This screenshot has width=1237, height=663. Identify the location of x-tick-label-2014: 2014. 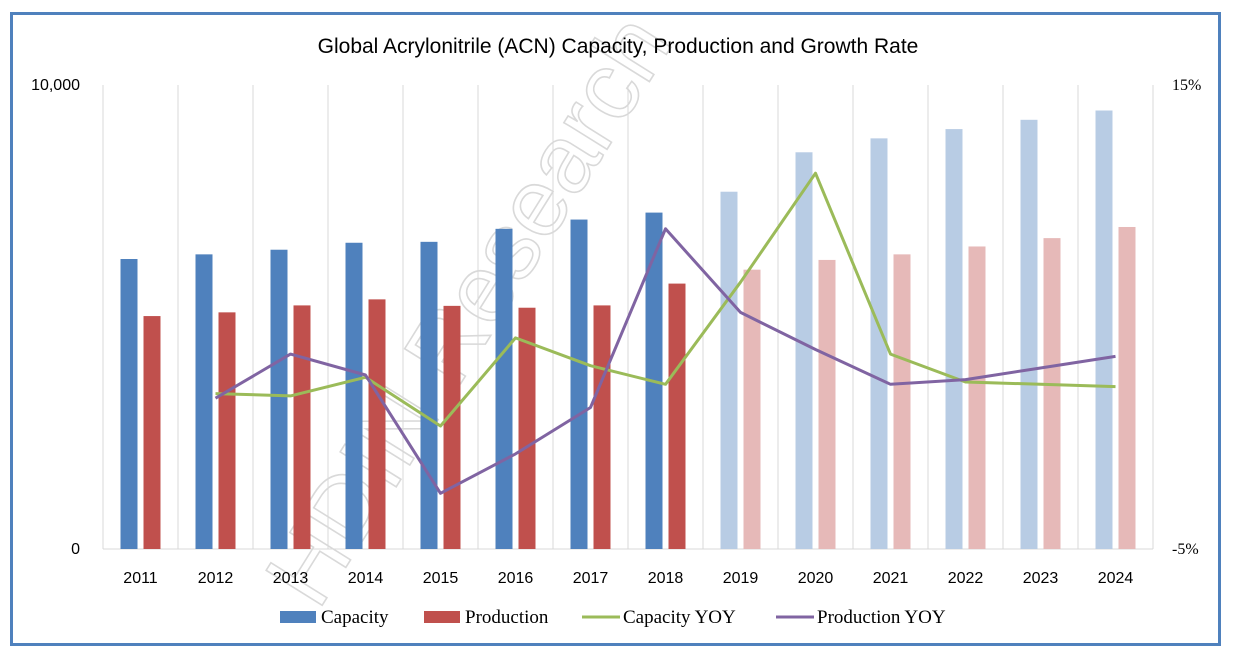
(366, 578).